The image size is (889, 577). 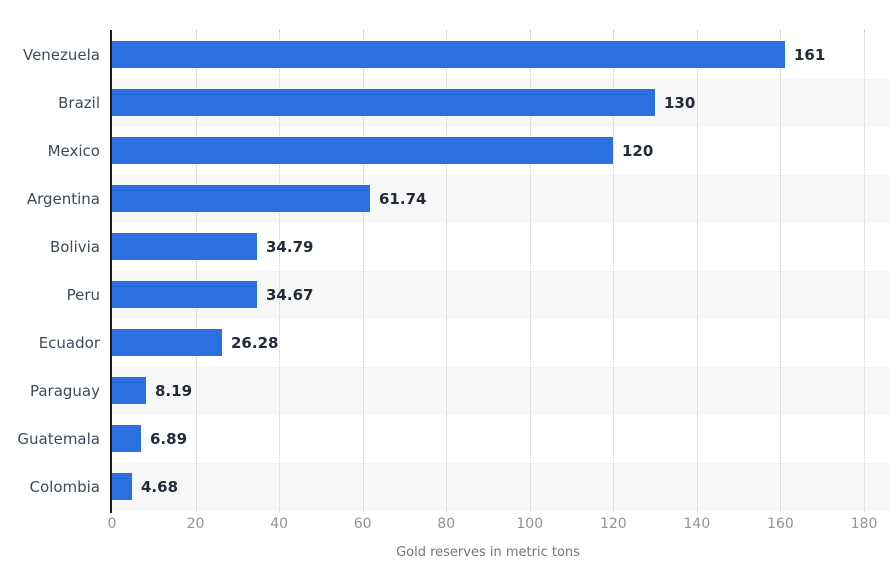 What do you see at coordinates (58, 439) in the screenshot?
I see `category-label: Guatemala` at bounding box center [58, 439].